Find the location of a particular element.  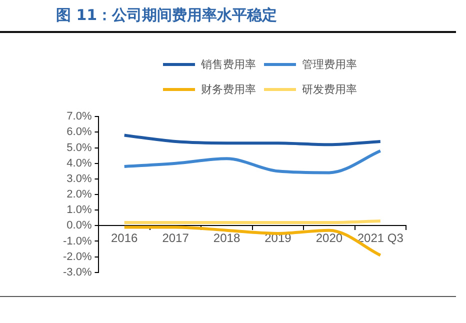

x-tick-label: 2016 is located at coordinates (124, 238).